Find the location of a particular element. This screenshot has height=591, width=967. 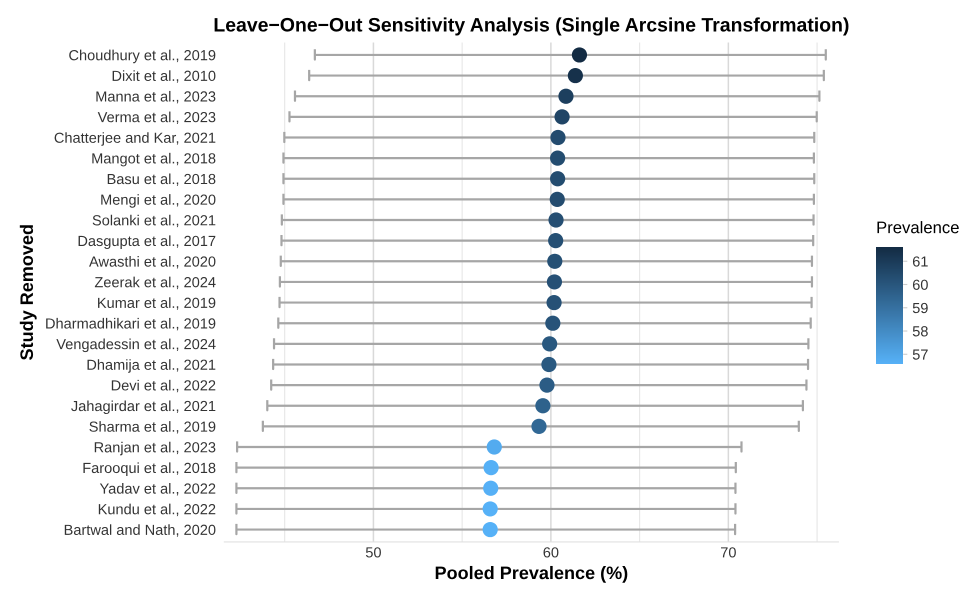

y-tick-label: Mangot et al., 2018 is located at coordinates (154, 159).